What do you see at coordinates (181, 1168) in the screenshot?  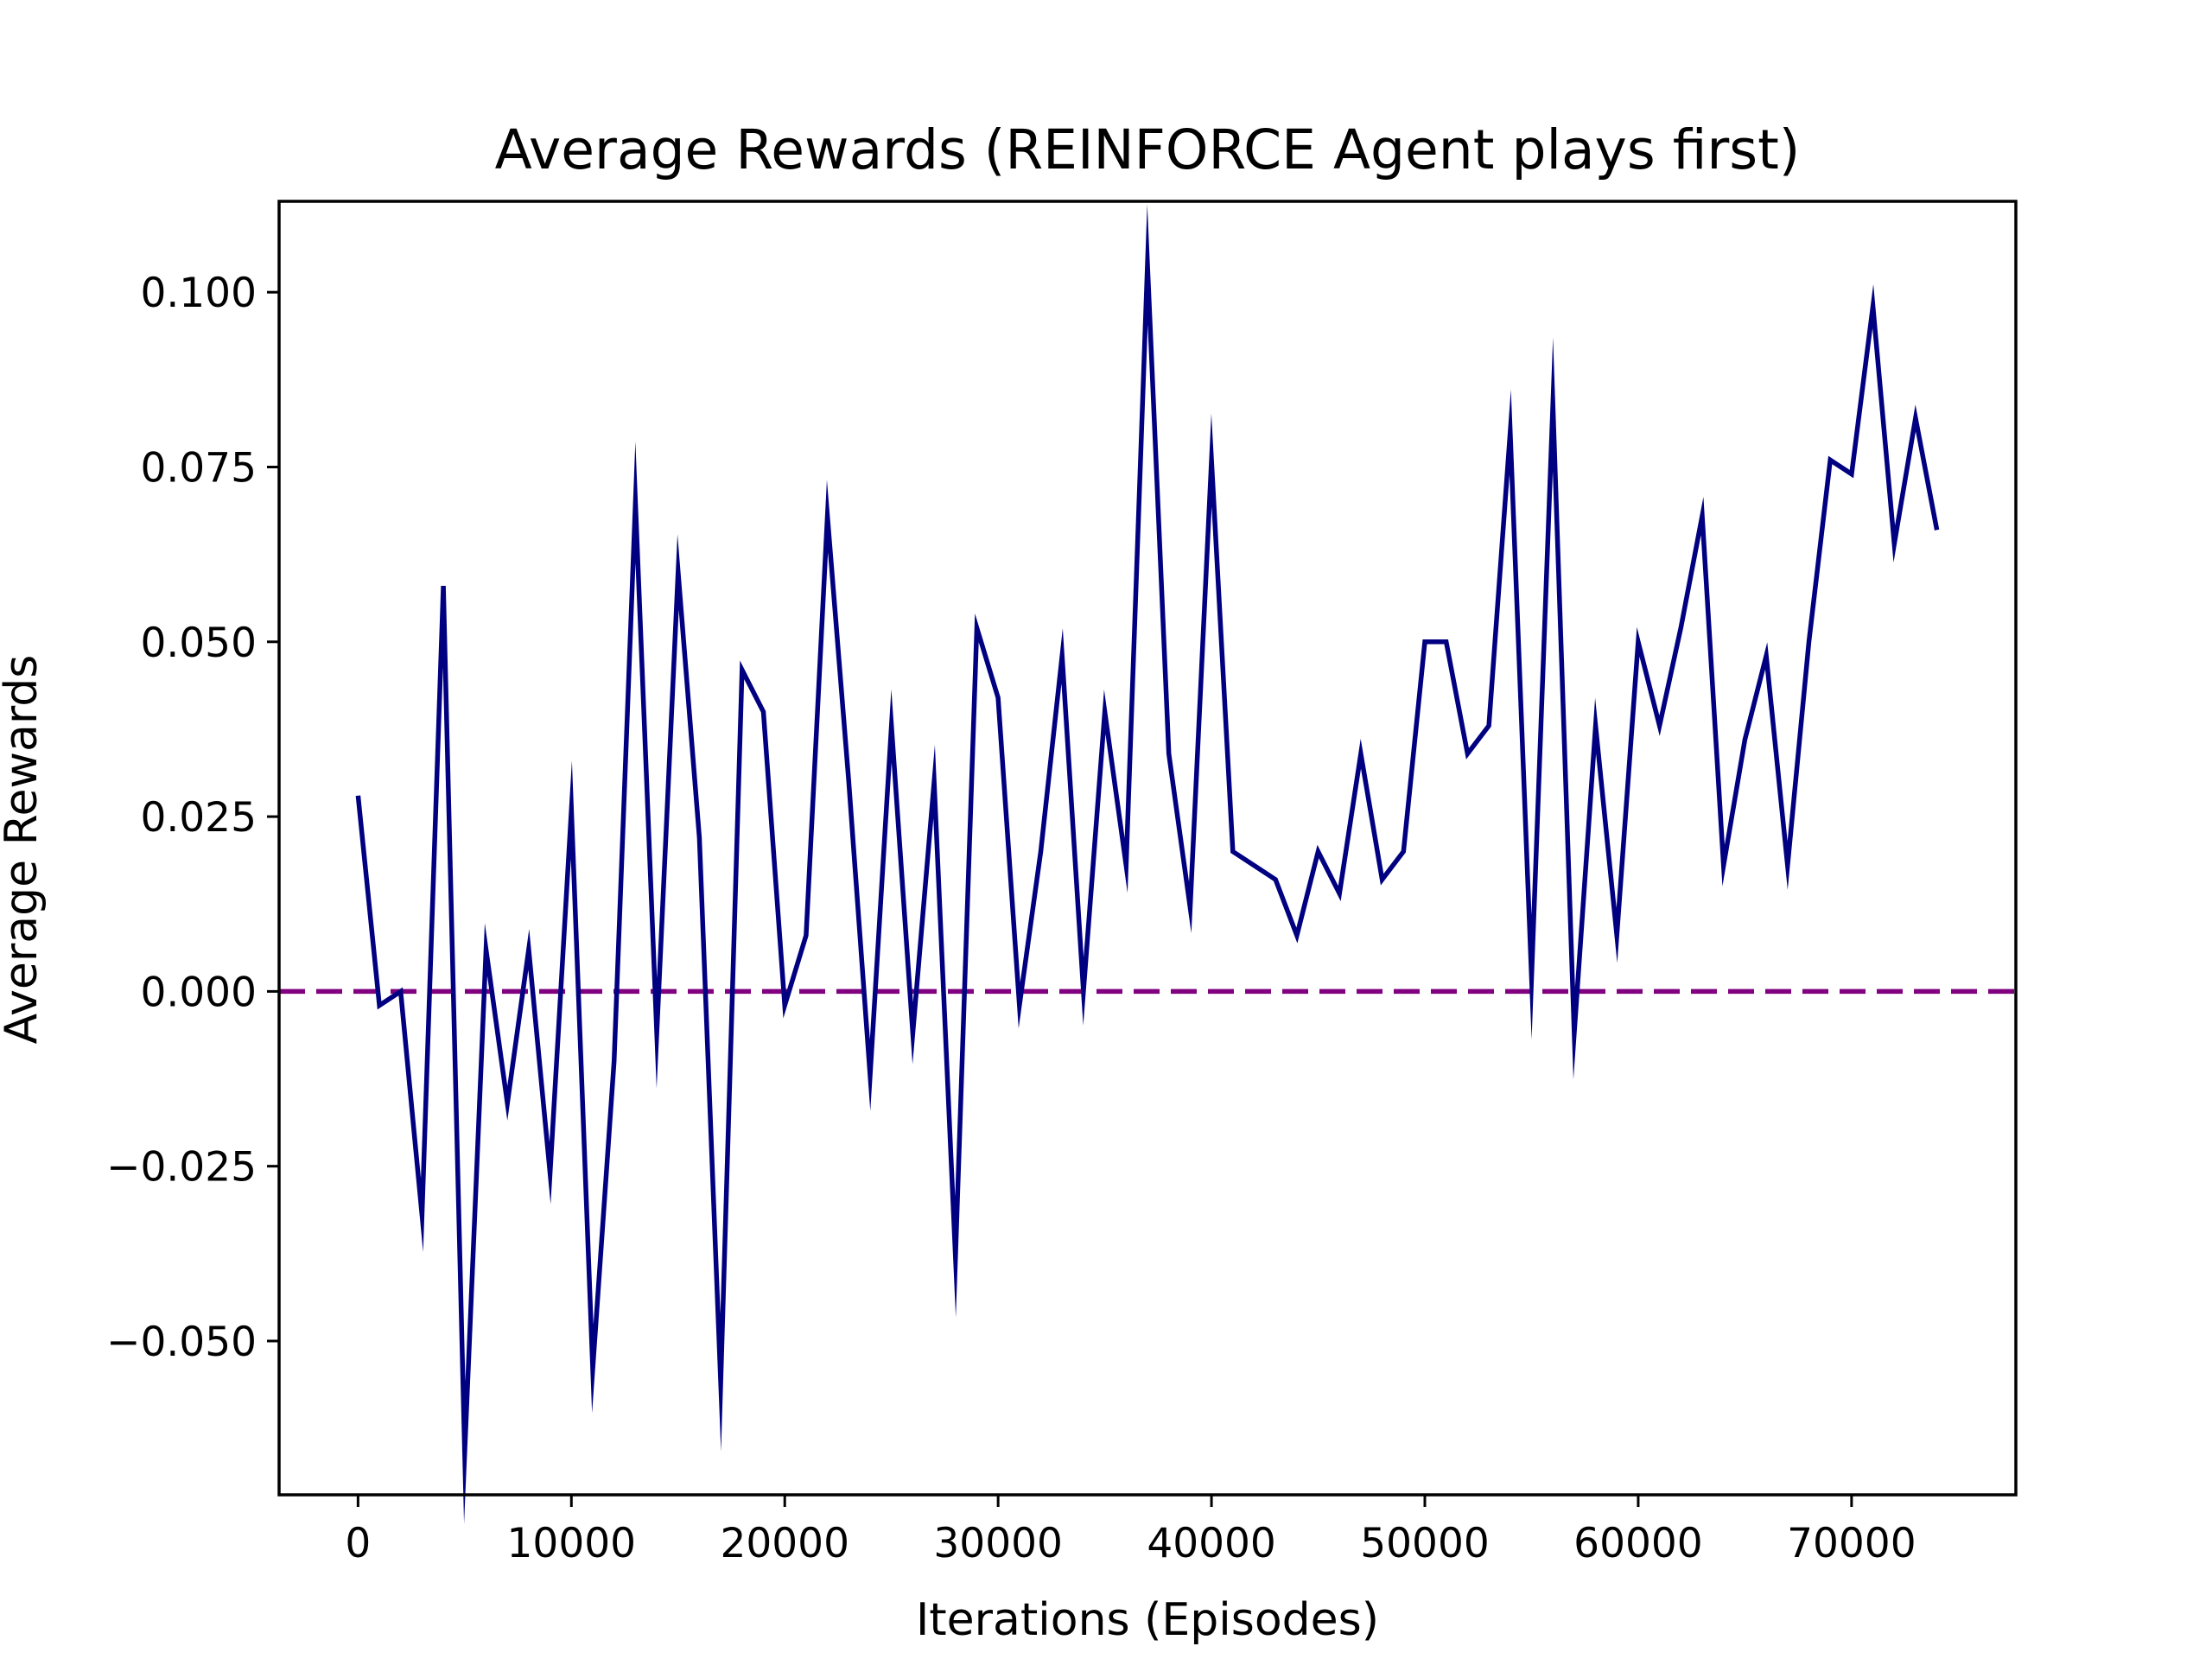 I see `y-tick-label: −0.025` at bounding box center [181, 1168].